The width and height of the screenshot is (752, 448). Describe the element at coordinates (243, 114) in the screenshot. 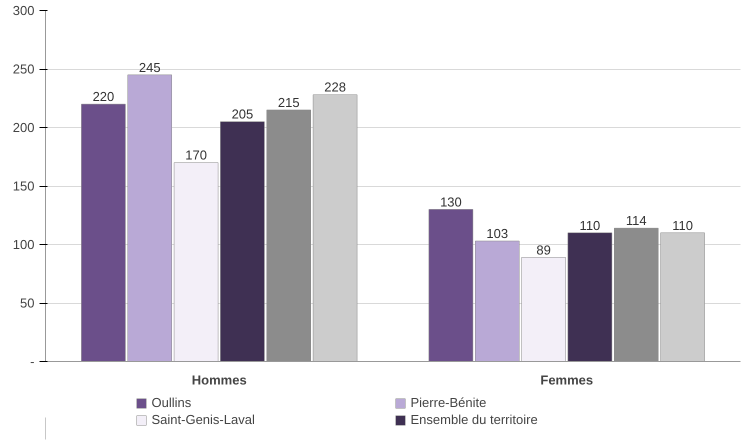

I see `data-label: 205` at that location.